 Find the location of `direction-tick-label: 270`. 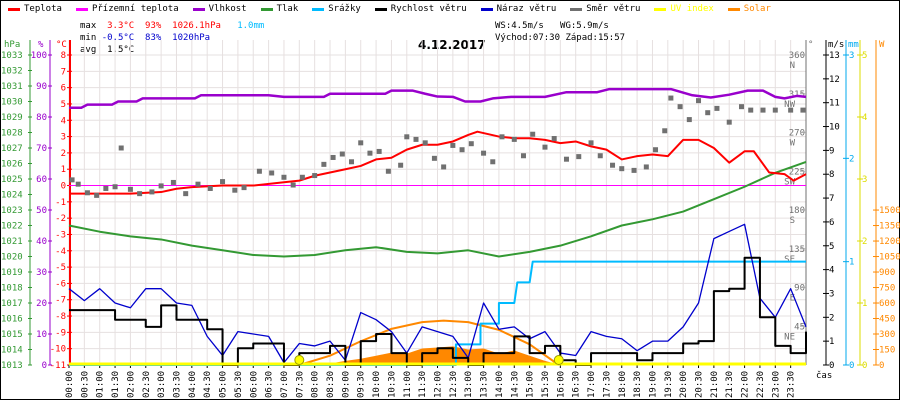

direction-tick-label: 270 is located at coordinates (797, 134).